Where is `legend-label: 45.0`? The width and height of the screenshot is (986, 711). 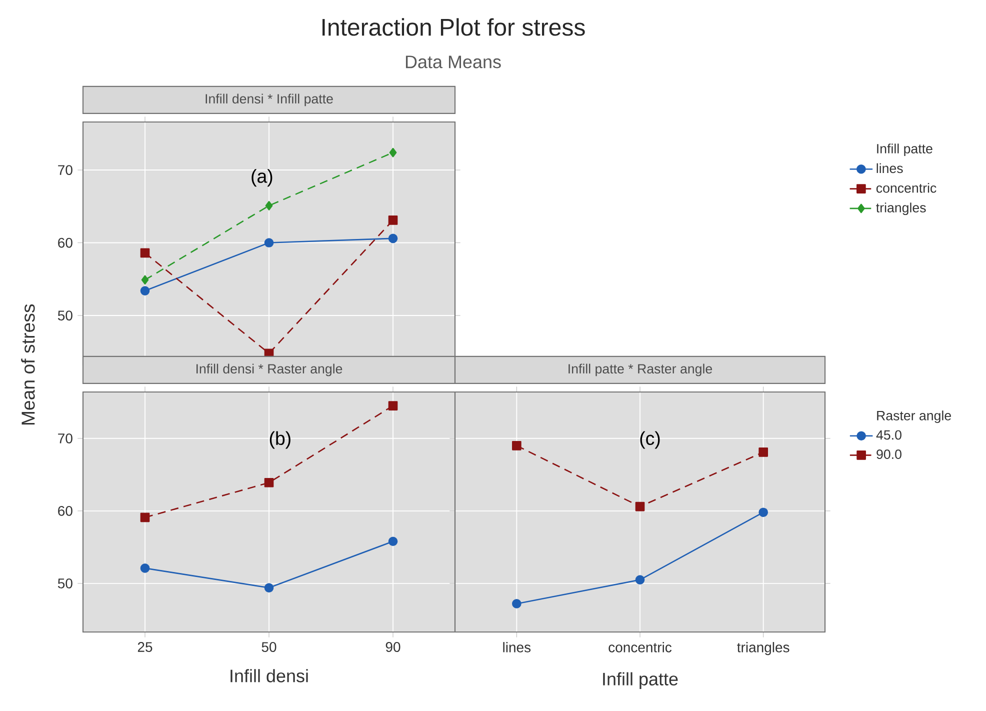 legend-label: 45.0 is located at coordinates (889, 435).